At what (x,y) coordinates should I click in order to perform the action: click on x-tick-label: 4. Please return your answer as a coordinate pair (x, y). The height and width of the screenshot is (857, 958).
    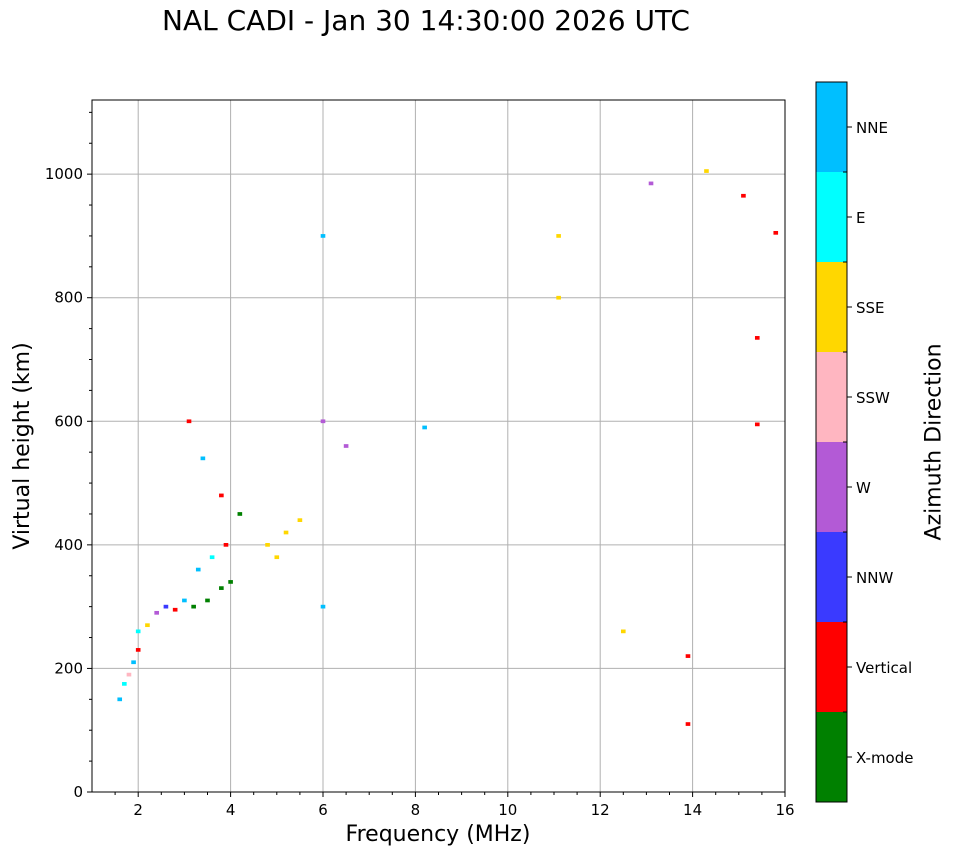
    Looking at the image, I should click on (231, 810).